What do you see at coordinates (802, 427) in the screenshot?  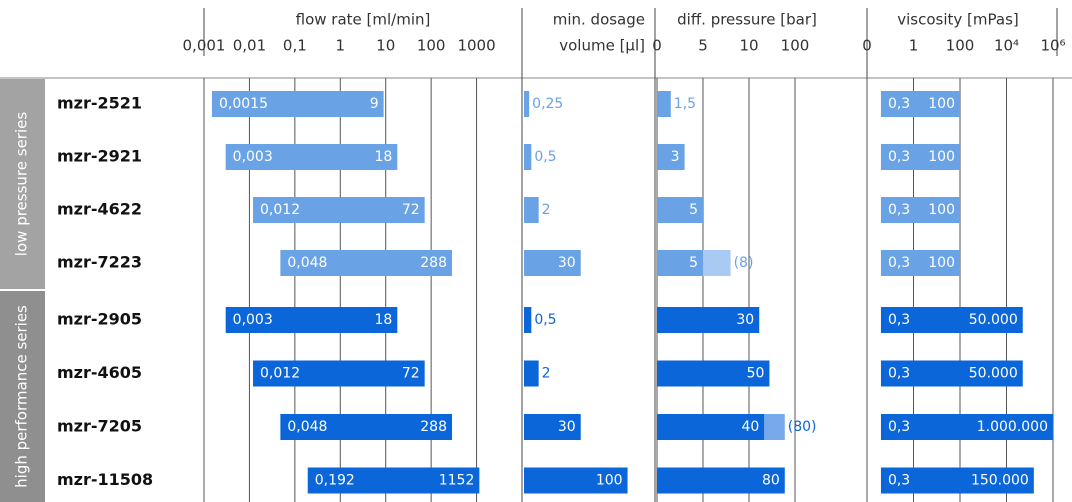 I see `value-label: (80)` at bounding box center [802, 427].